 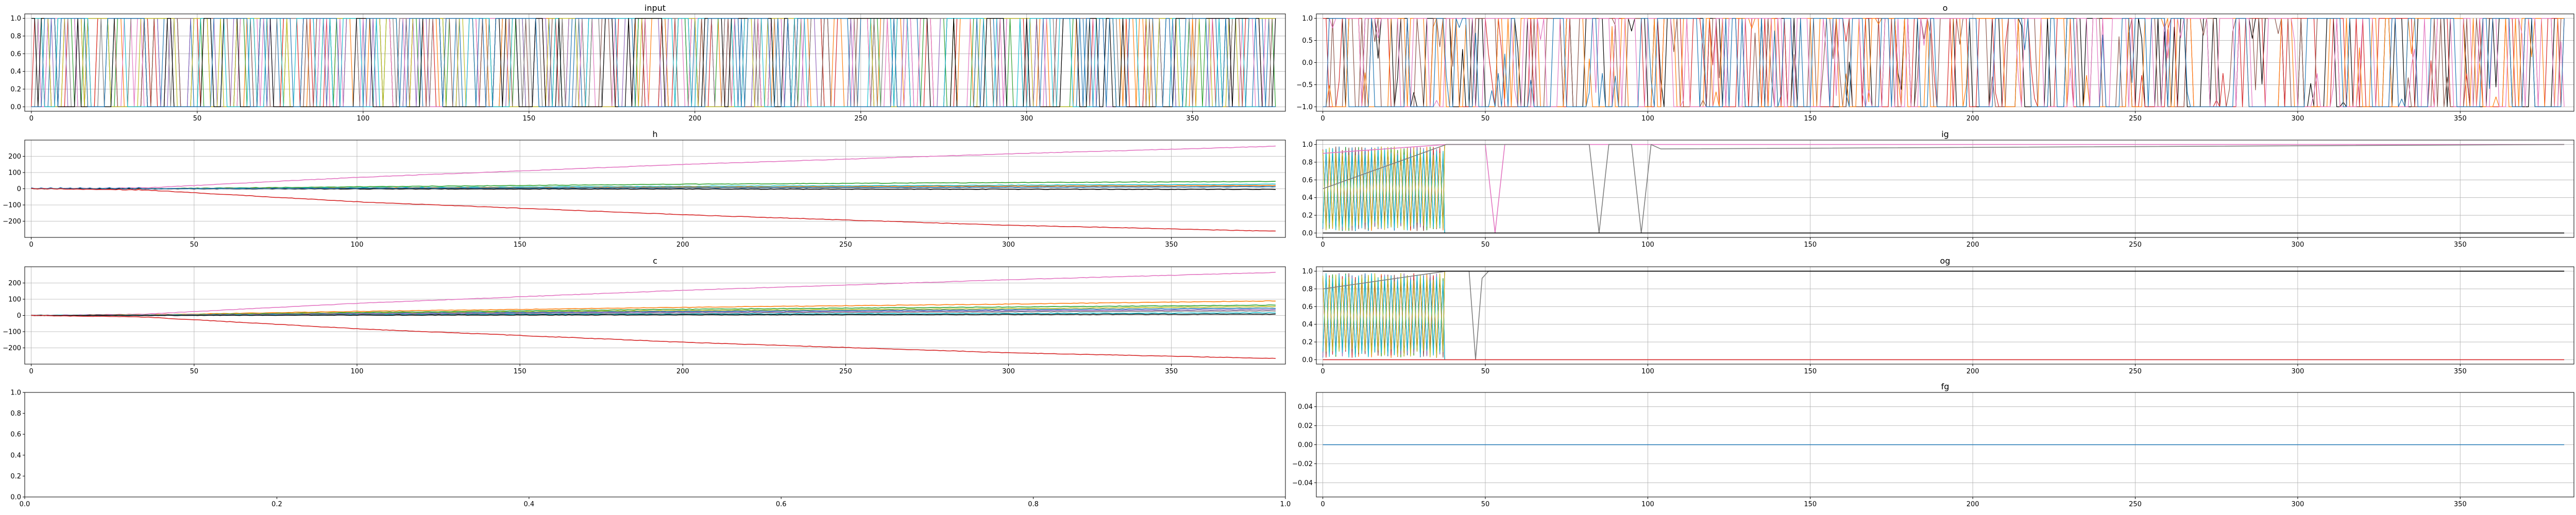 I want to click on panel-title: o, so click(x=1945, y=8).